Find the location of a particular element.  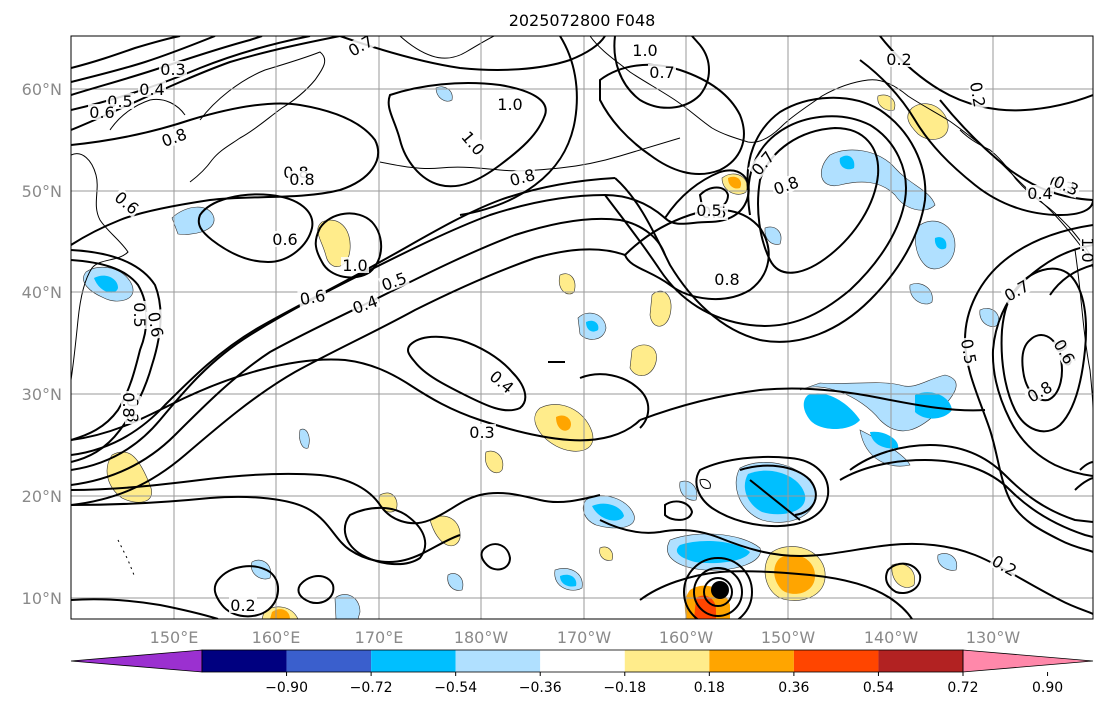

center-marker is located at coordinates (720, 590).